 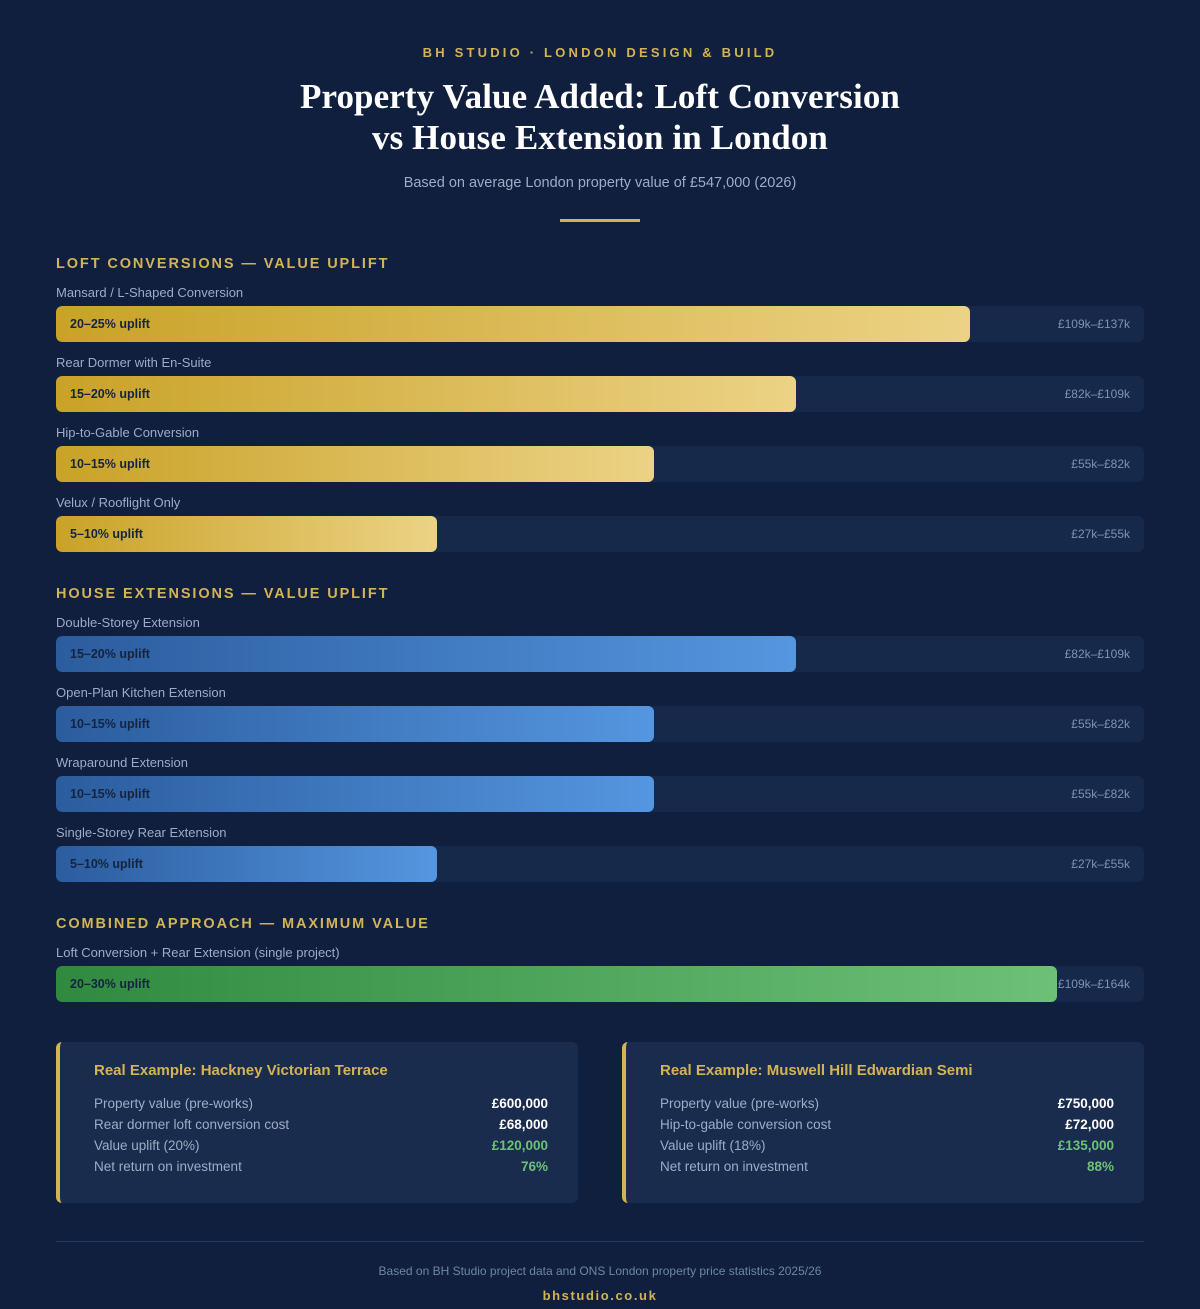 I want to click on card-row-key: Rear dormer loft conversion cost, so click(x=192, y=1124).